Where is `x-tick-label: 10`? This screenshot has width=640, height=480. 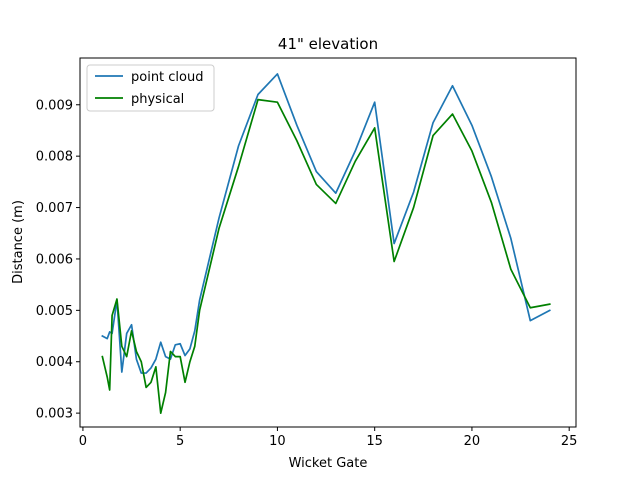
x-tick-label: 10 is located at coordinates (277, 441).